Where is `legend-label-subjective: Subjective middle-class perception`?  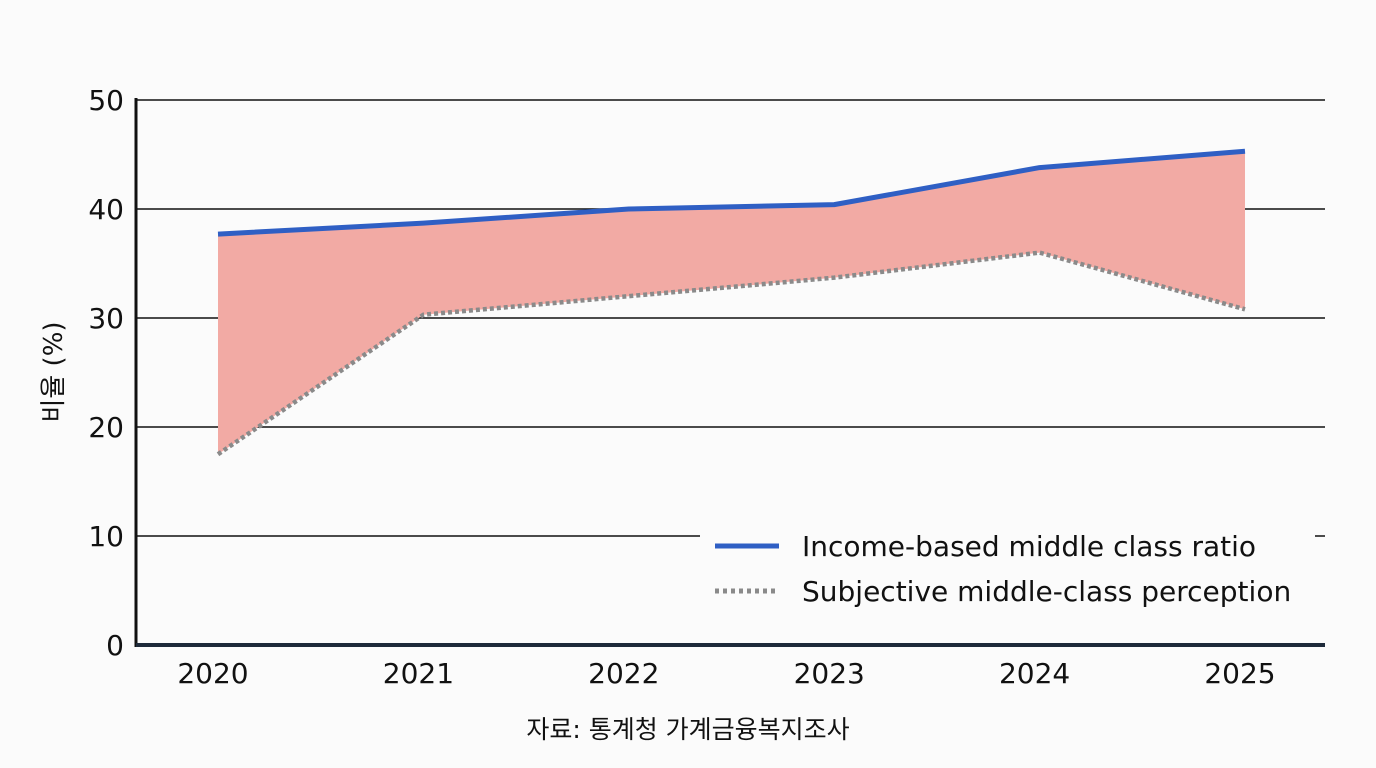 legend-label-subjective: Subjective middle-class perception is located at coordinates (1046, 591).